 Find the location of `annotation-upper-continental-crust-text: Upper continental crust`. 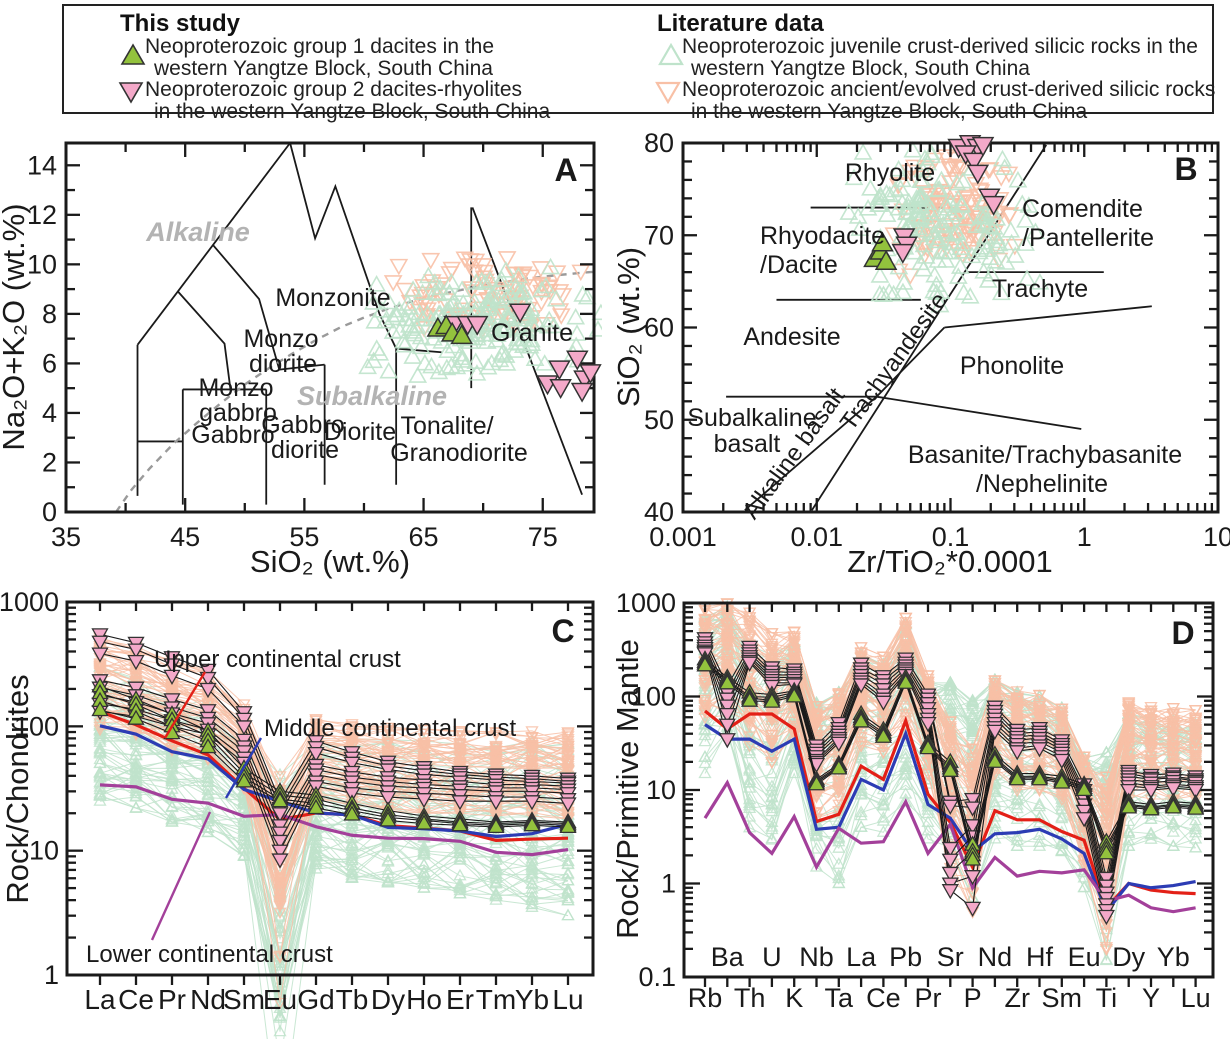

annotation-upper-continental-crust-text: Upper continental crust is located at coordinates (277, 659).